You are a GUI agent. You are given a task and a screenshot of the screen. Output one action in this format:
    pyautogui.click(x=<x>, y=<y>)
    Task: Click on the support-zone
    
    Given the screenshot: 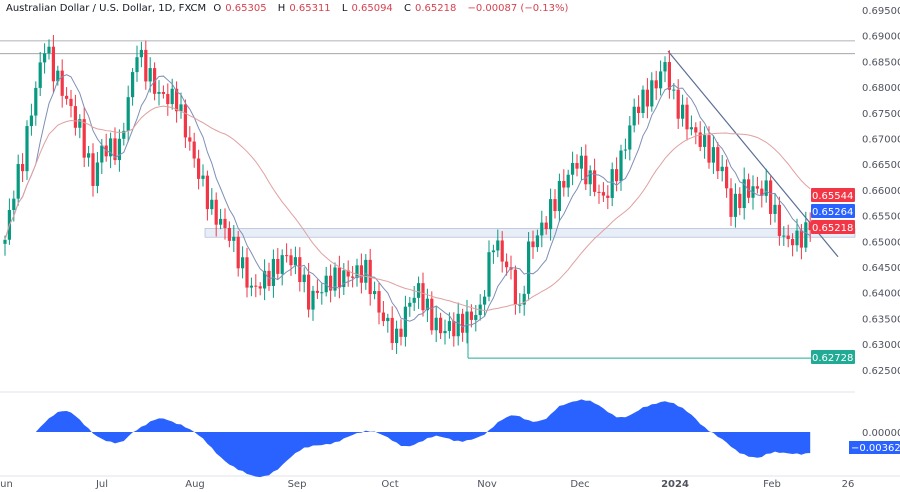 What is the action you would take?
    pyautogui.click(x=530, y=233)
    